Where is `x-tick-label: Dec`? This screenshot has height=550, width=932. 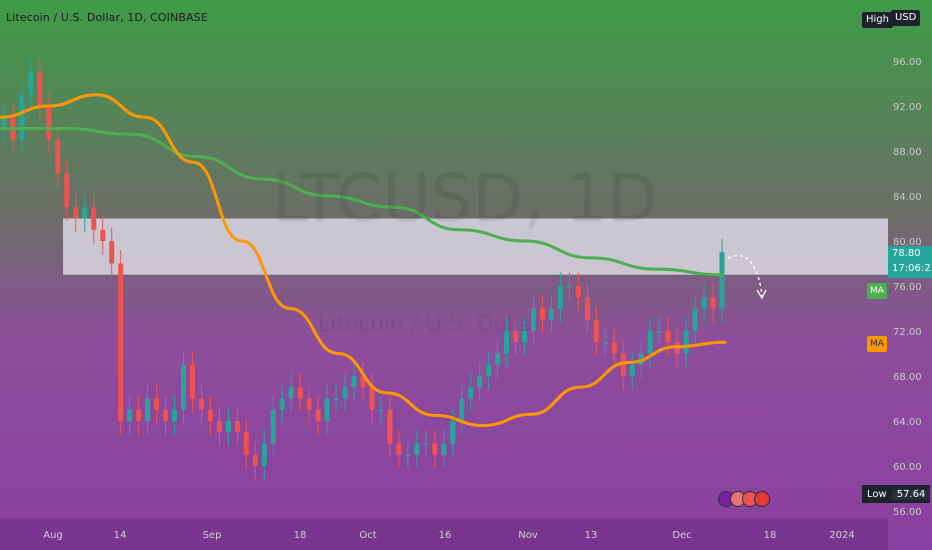
x-tick-label: Dec is located at coordinates (681, 535).